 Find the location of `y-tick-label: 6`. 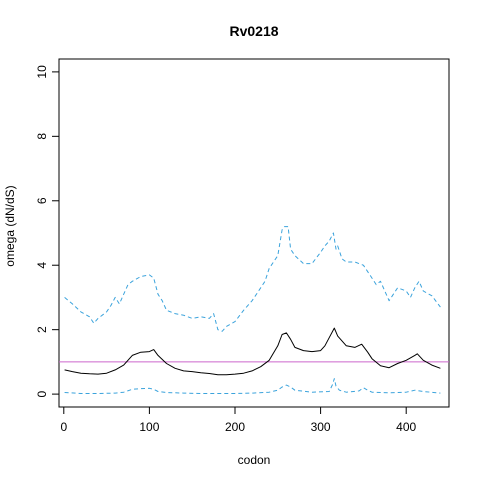

y-tick-label: 6 is located at coordinates (42, 200).